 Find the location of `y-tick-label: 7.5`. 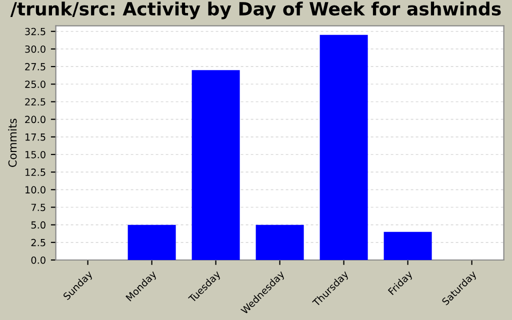

y-tick-label: 7.5 is located at coordinates (38, 208).